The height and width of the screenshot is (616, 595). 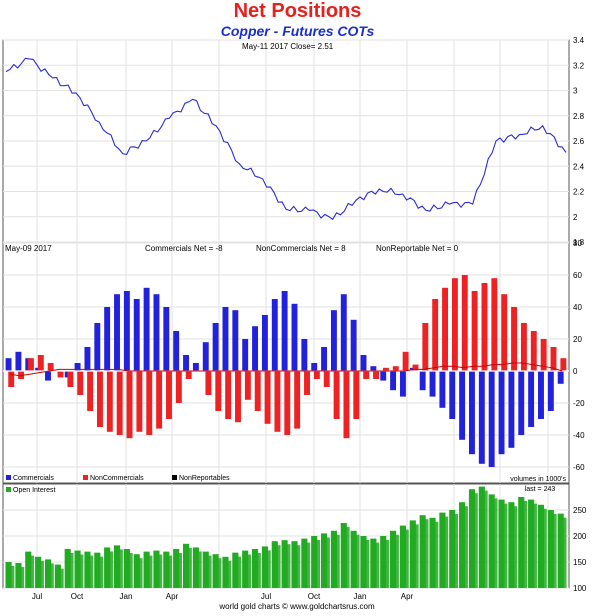 I want to click on x-tick-label: Jan, so click(x=126, y=596).